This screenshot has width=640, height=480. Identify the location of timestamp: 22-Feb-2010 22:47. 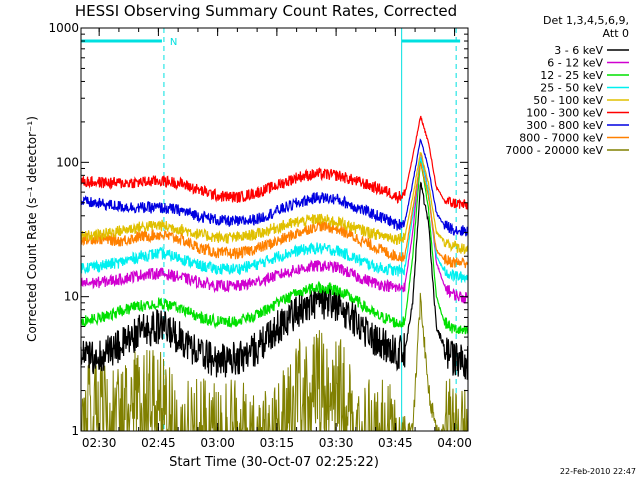
(598, 471).